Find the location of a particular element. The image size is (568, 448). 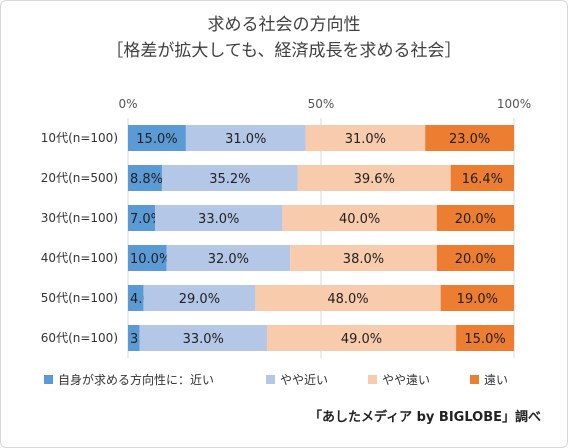

category-label: 30代(n=100) is located at coordinates (79, 218).